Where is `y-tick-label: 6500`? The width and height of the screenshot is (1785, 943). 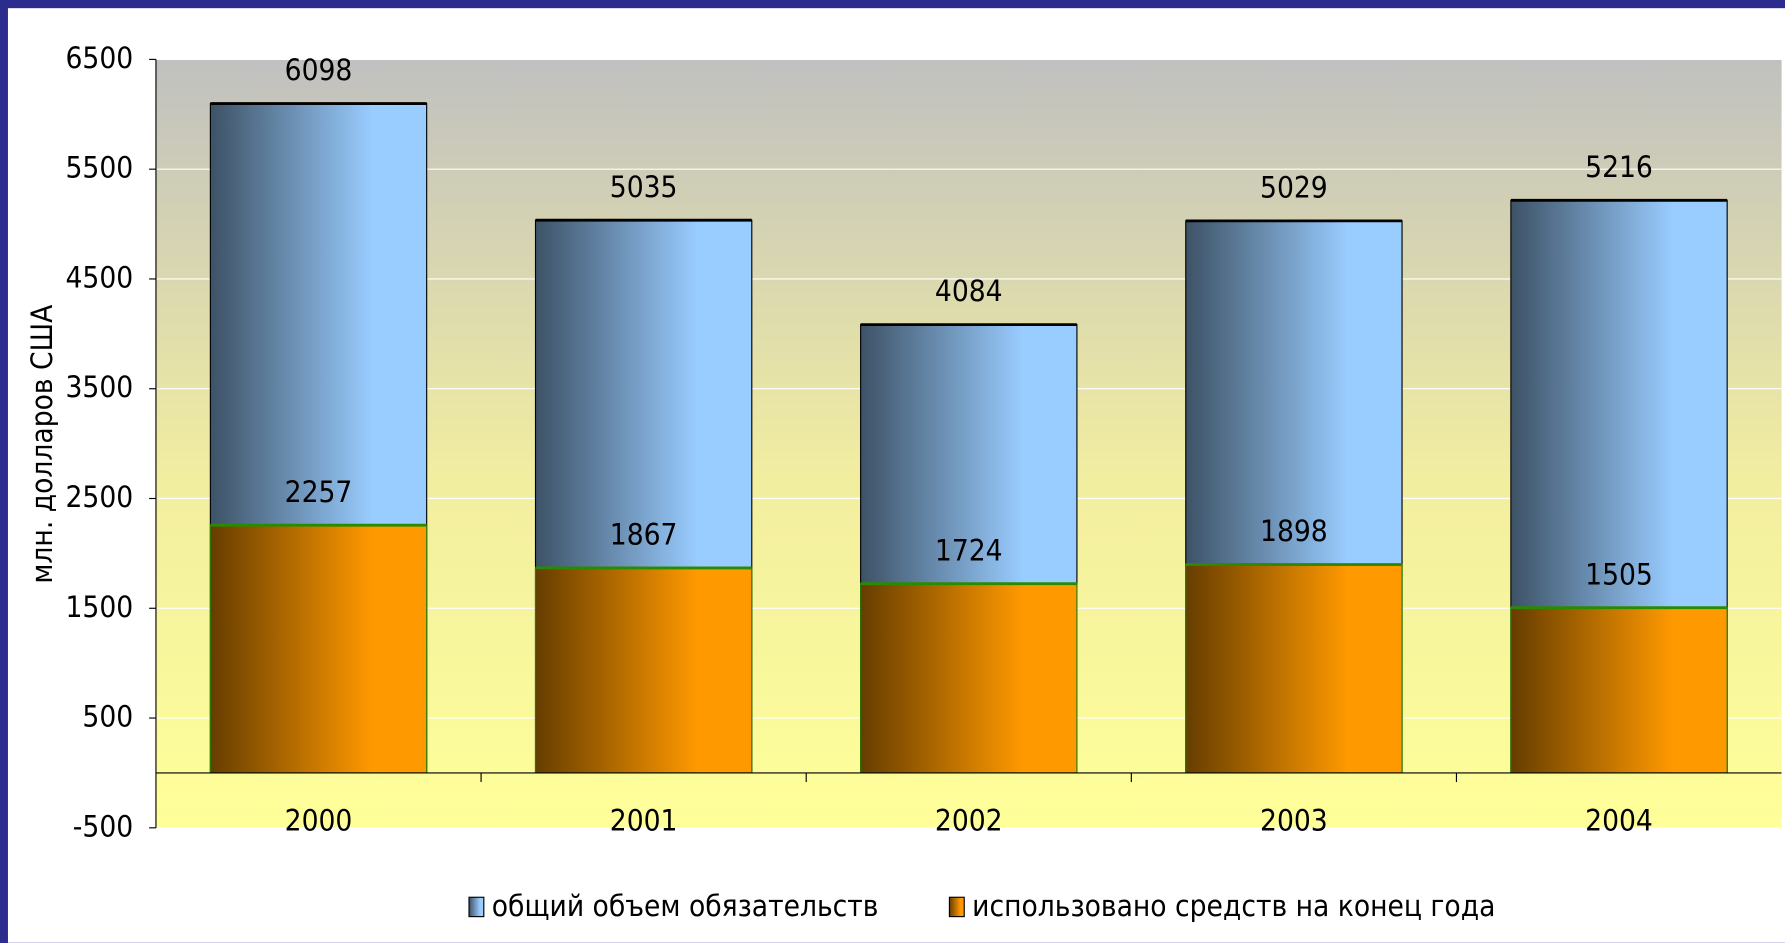 y-tick-label: 6500 is located at coordinates (99, 58).